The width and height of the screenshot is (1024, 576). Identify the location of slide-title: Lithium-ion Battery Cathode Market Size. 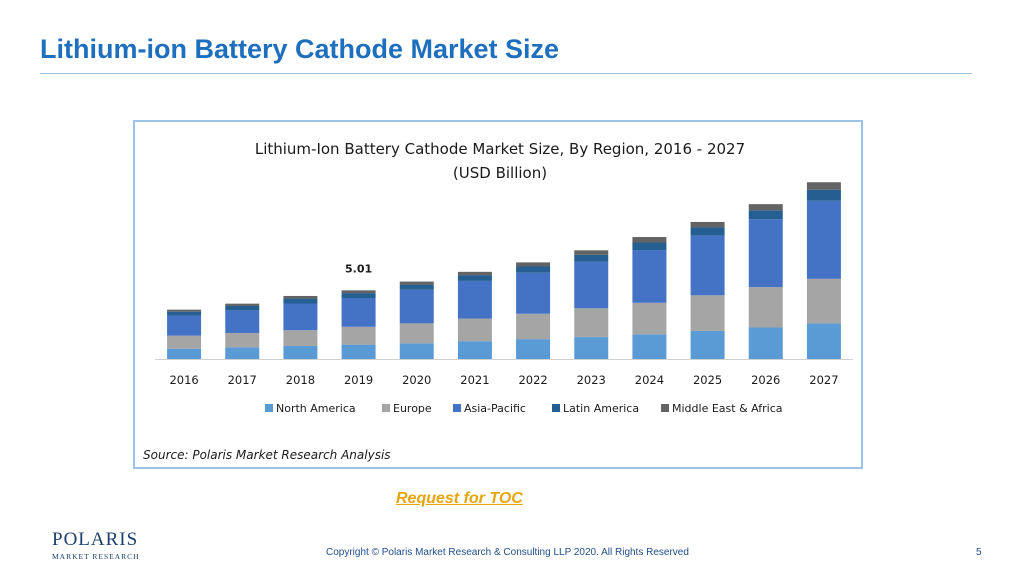
(300, 49).